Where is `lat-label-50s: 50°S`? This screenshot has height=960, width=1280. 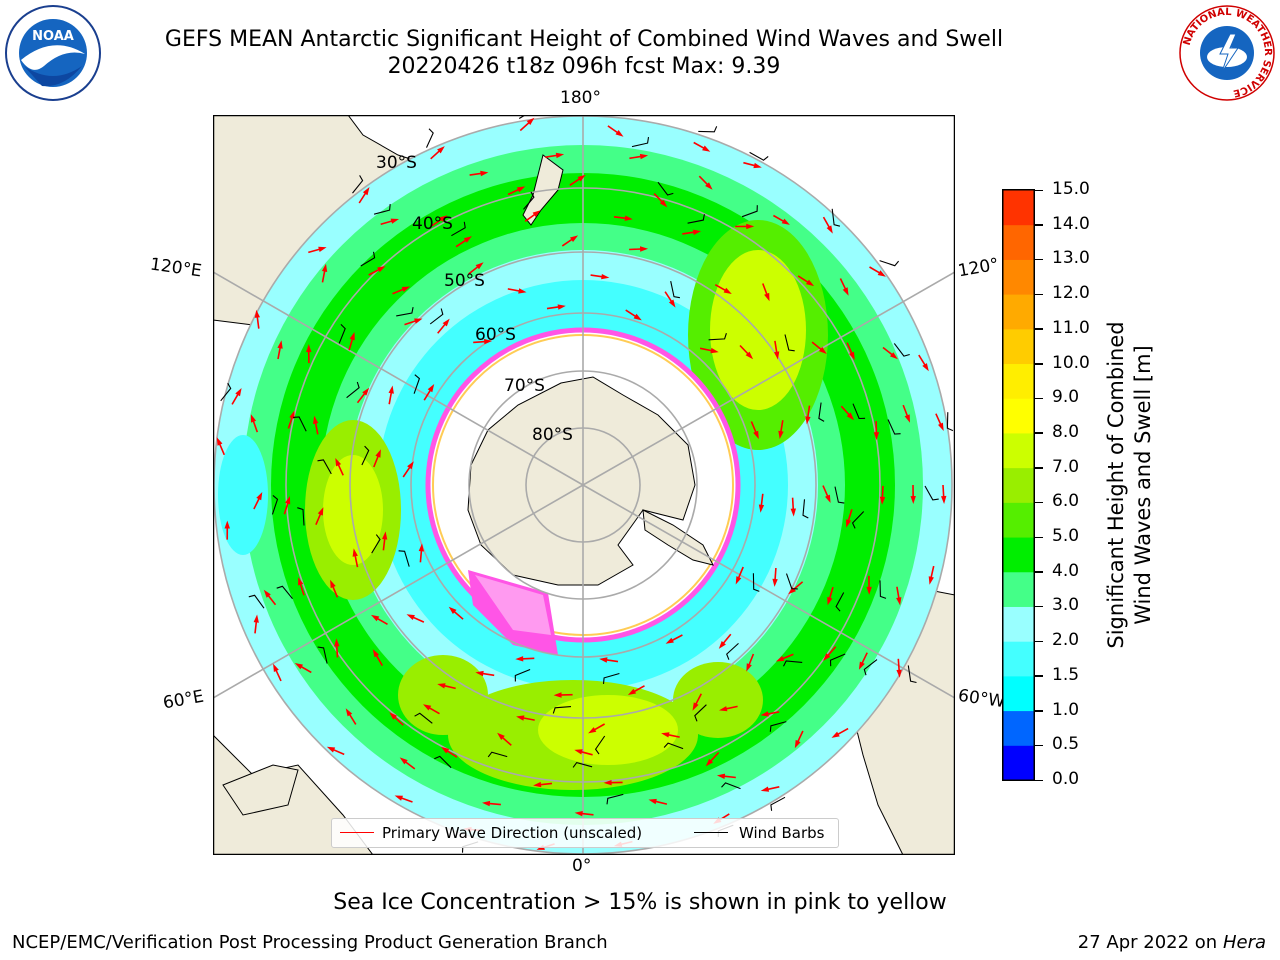
lat-label-50s: 50°S is located at coordinates (464, 281).